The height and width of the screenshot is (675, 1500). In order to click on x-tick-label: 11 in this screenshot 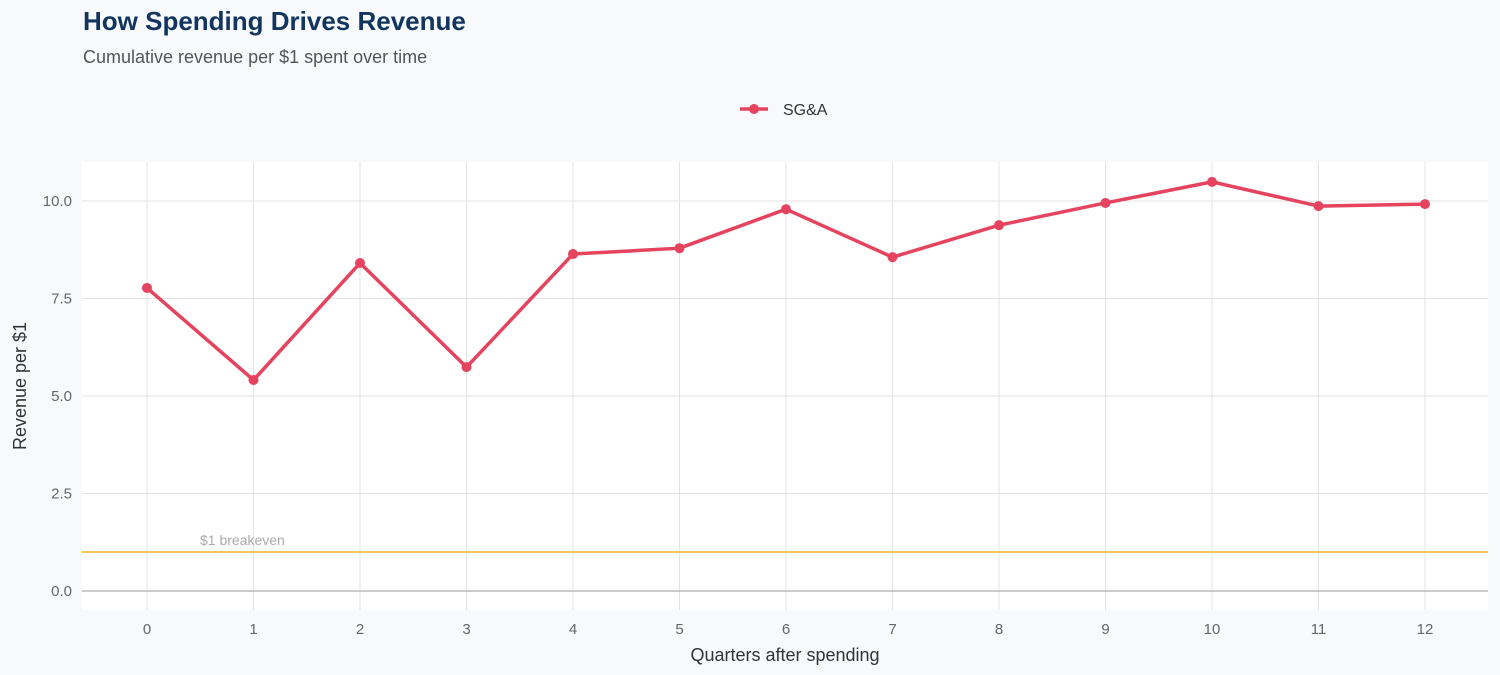, I will do `click(1319, 629)`.